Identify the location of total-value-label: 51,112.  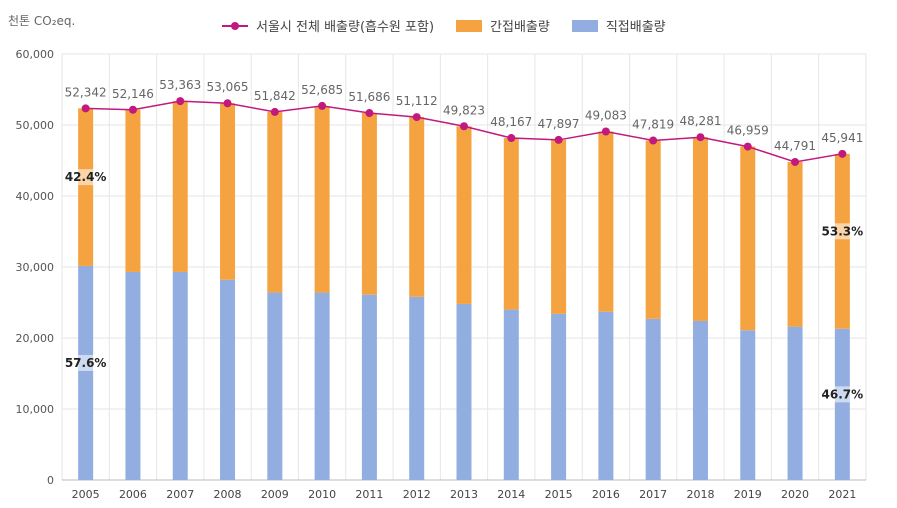
(417, 101).